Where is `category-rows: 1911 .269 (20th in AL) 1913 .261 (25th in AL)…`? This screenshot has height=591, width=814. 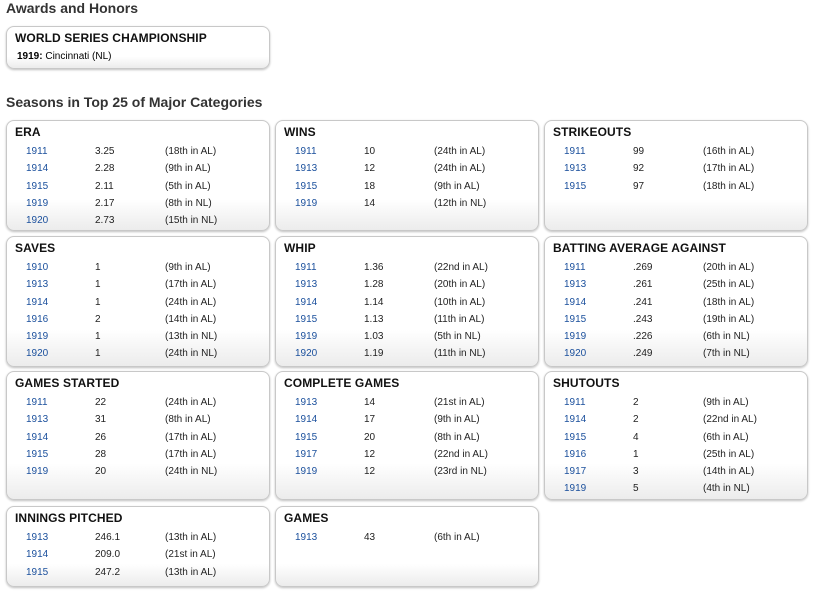
category-rows: 1911 .269 (20th in AL) 1913 .261 (25th in AL)… is located at coordinates (676, 311).